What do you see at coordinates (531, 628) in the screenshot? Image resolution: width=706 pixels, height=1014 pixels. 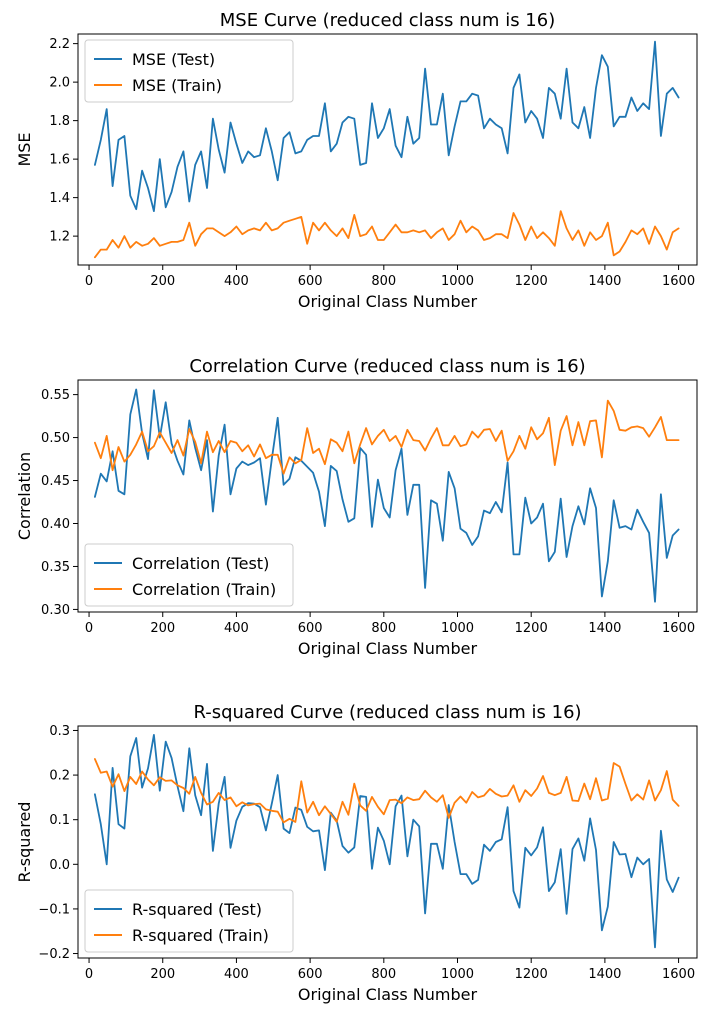 I see `correlation-xtick-label: 1200` at bounding box center [531, 628].